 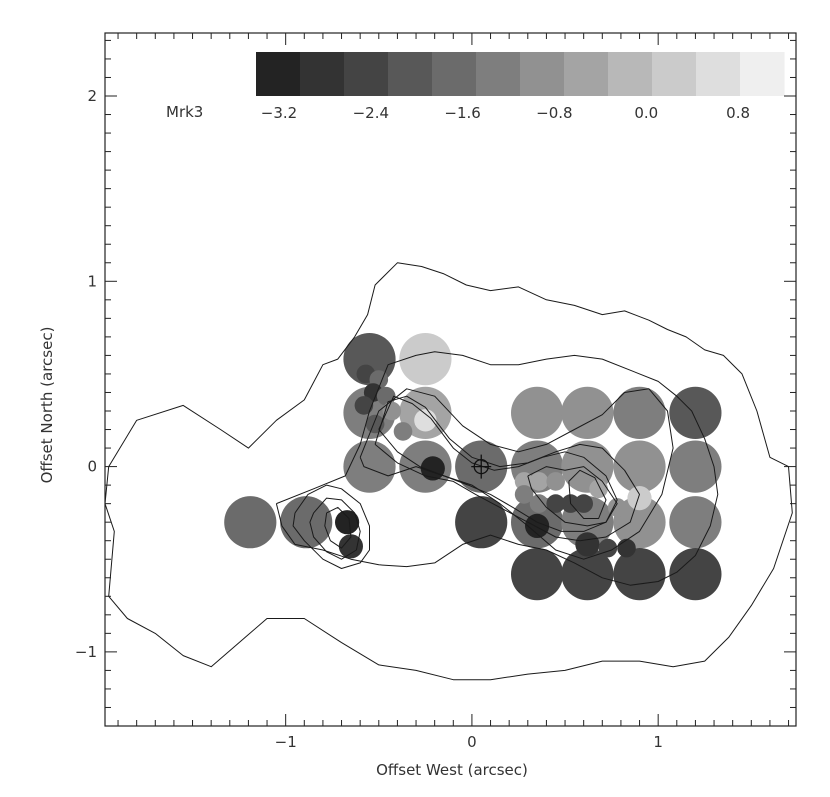 I want to click on y-tick-label: 1, so click(x=92, y=281).